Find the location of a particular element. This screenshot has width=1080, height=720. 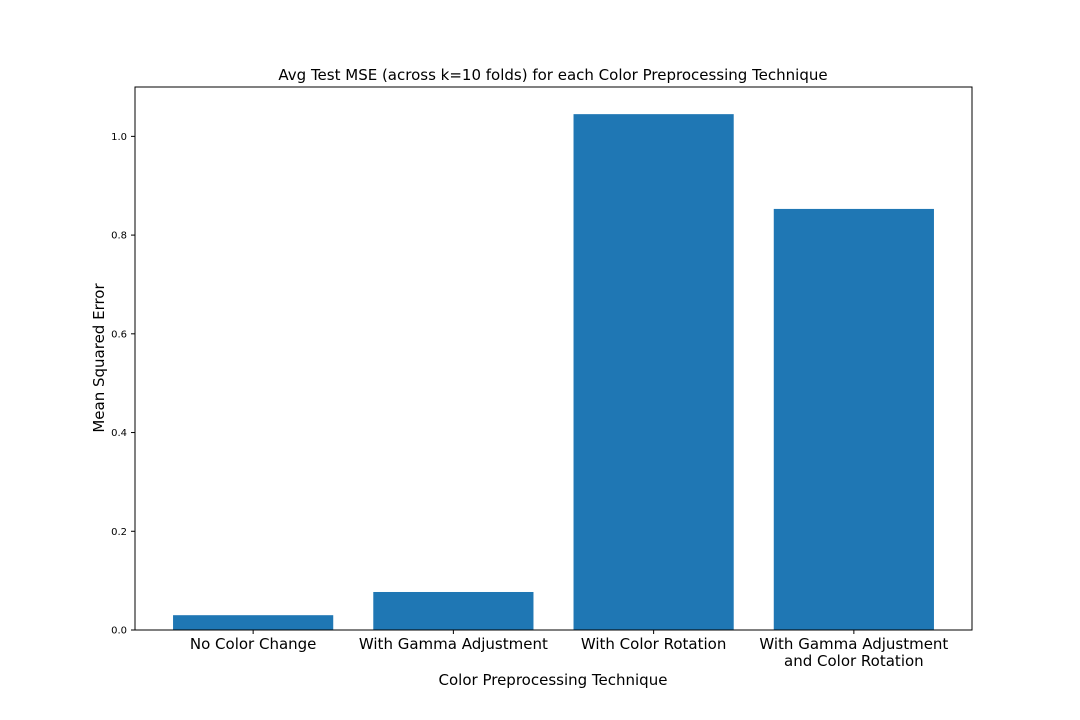

y-tick-label: 0.6 is located at coordinates (119, 334).